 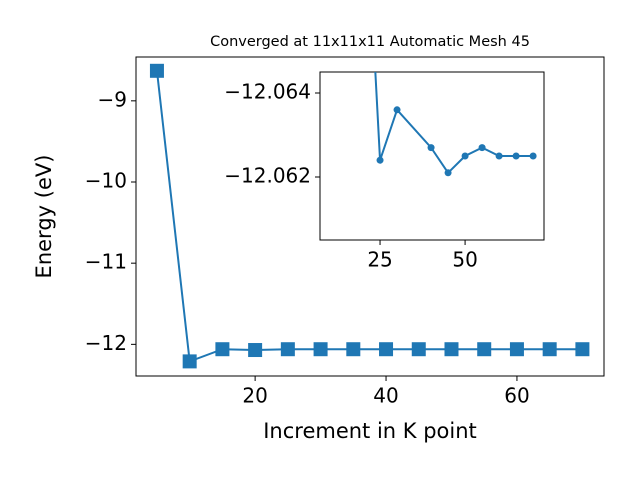 What do you see at coordinates (267, 92) in the screenshot?
I see `y-tick-label: −12.064` at bounding box center [267, 92].